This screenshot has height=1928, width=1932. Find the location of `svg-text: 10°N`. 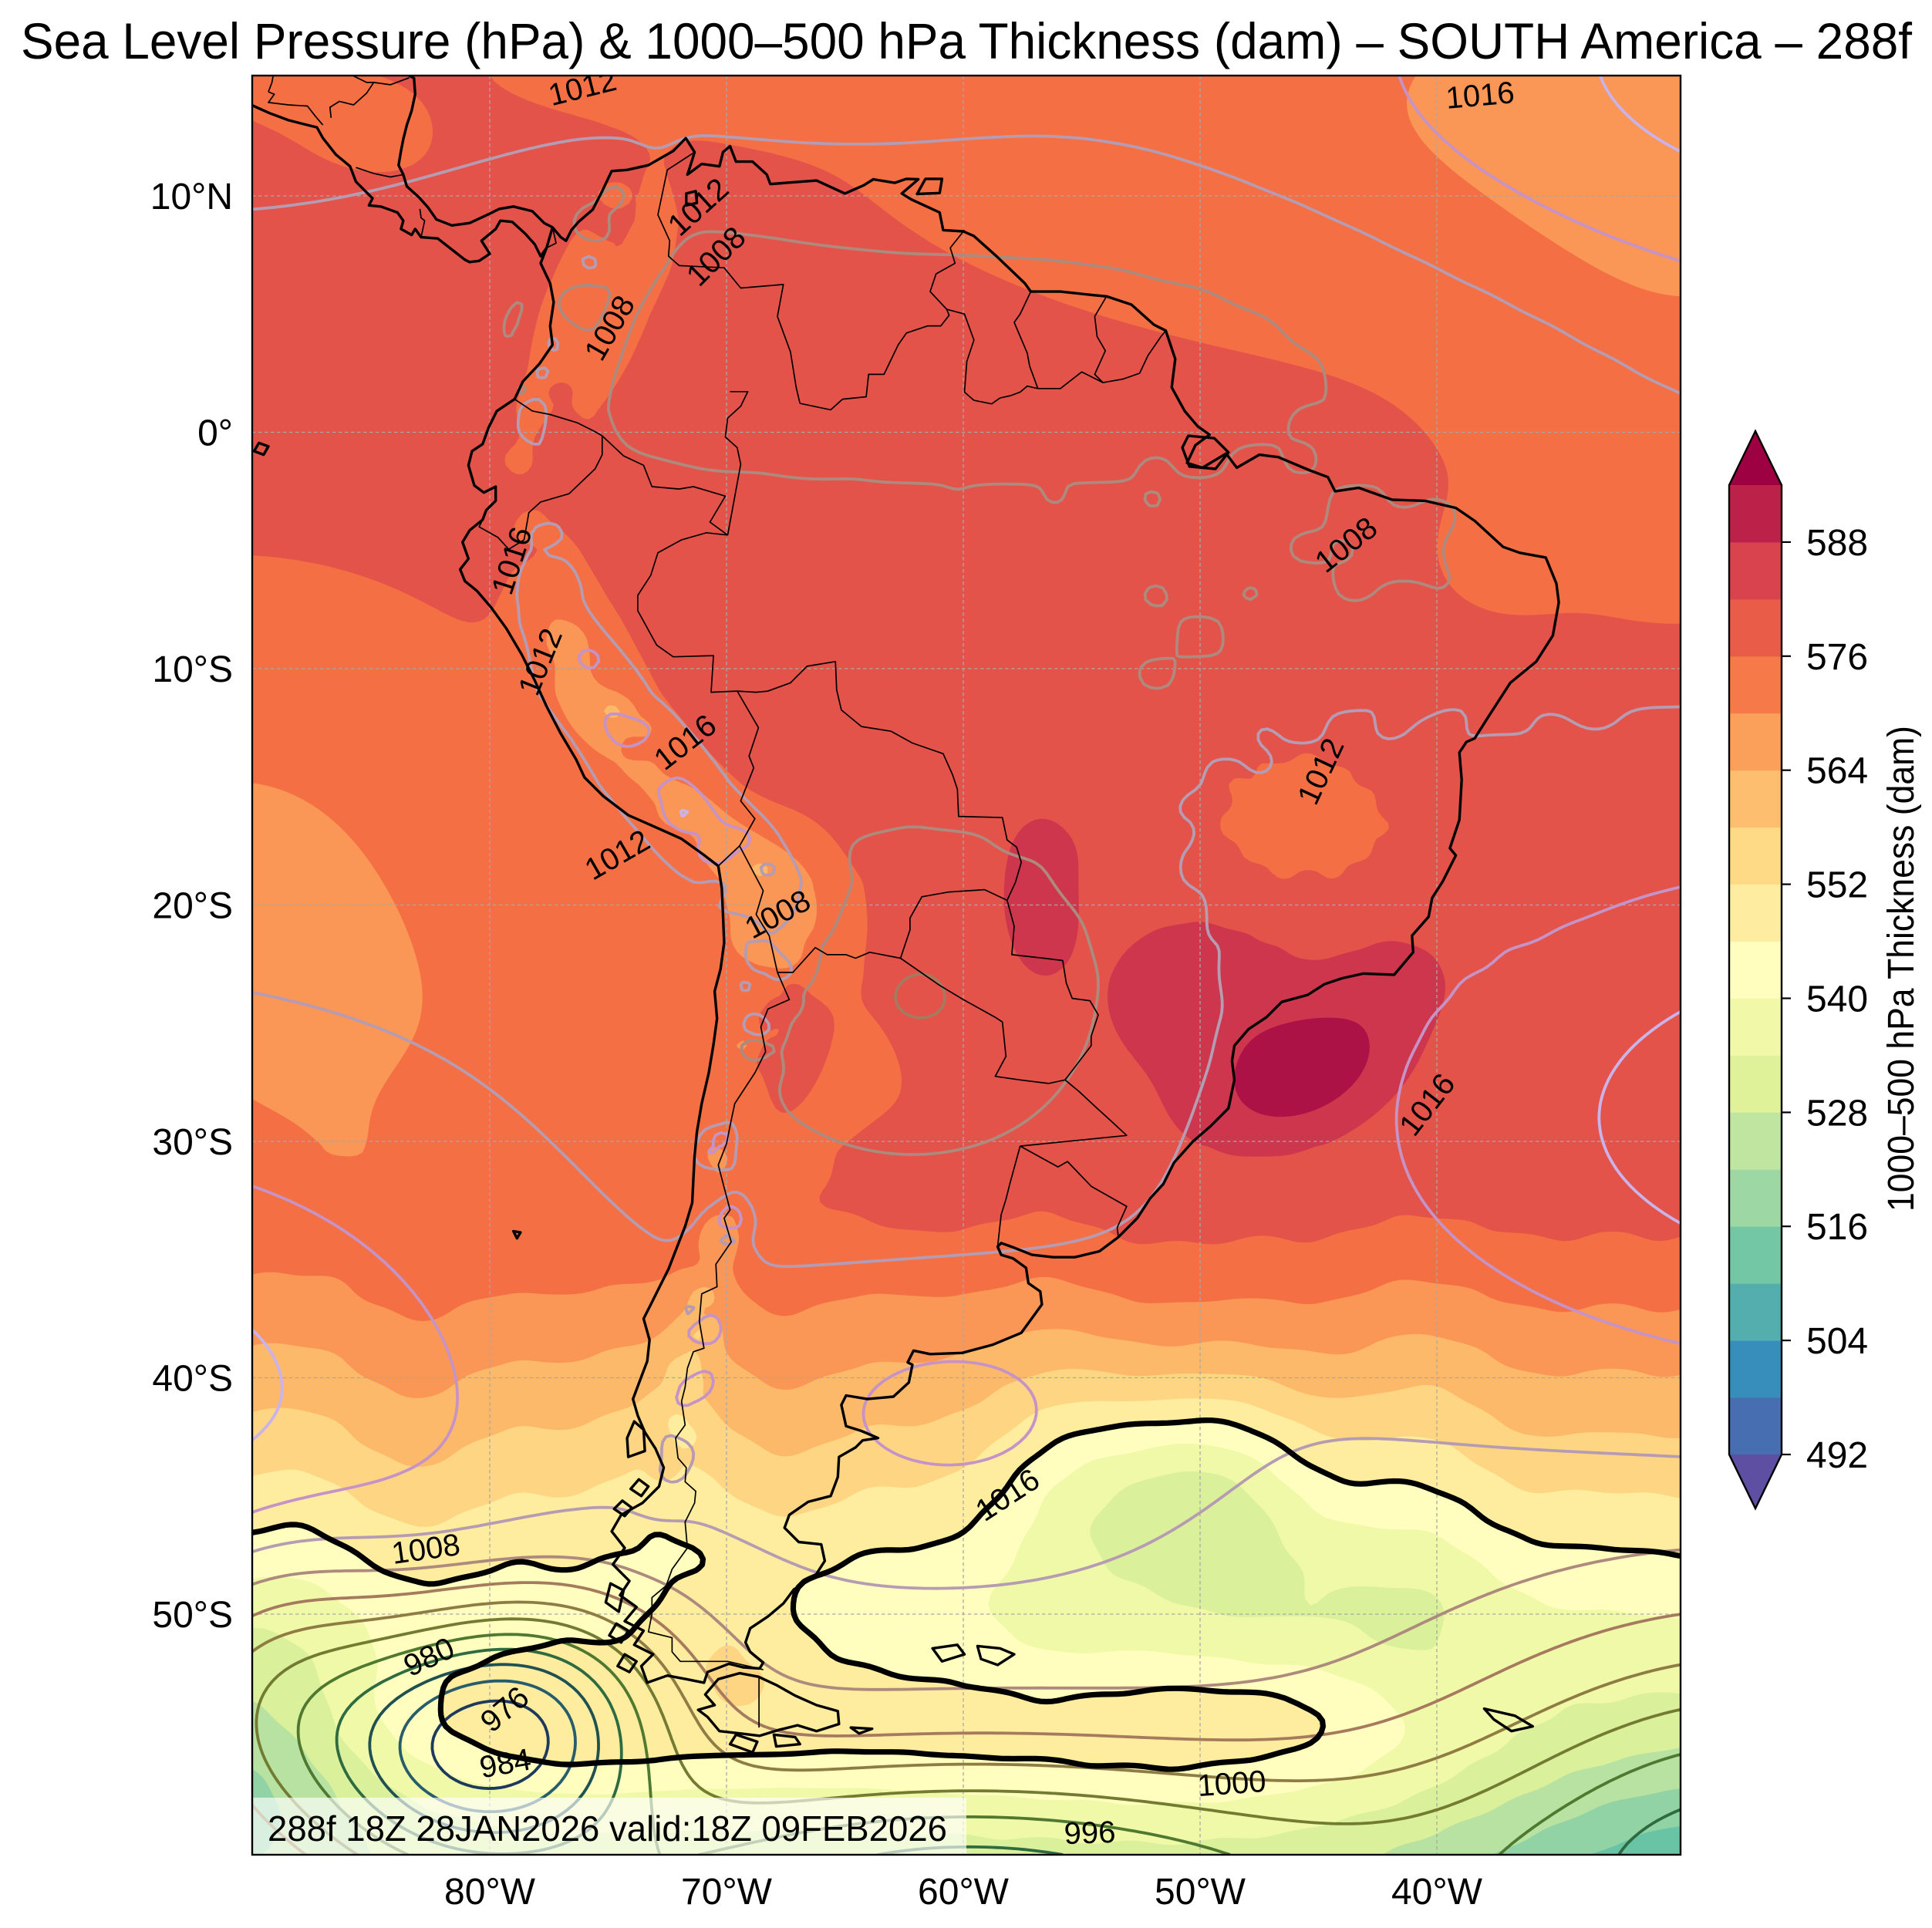

svg-text: 10°N is located at coordinates (191, 197).